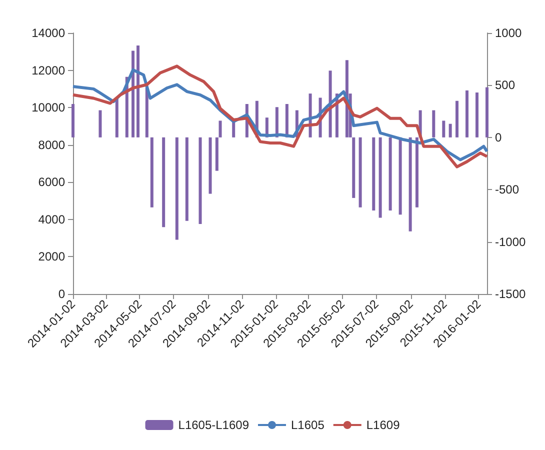 The width and height of the screenshot is (545, 450). What do you see at coordinates (49, 107) in the screenshot?
I see `y-tick-label: 10000` at bounding box center [49, 107].